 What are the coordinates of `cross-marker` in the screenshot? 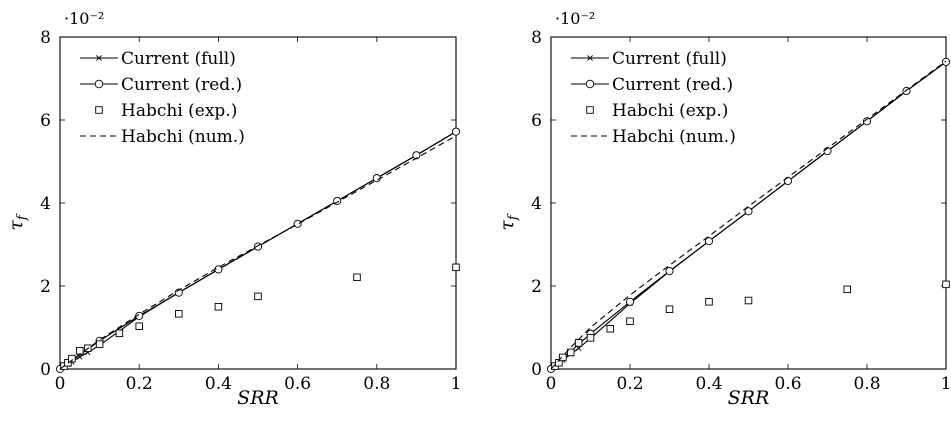 It's located at (578, 348).